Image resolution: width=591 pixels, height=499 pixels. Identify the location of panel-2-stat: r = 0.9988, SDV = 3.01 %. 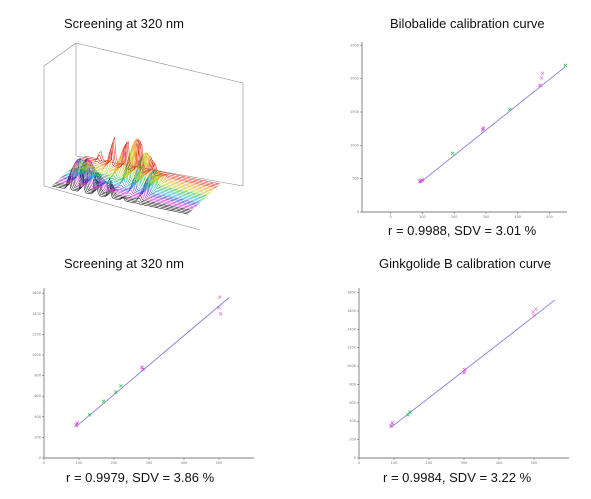
(462, 230).